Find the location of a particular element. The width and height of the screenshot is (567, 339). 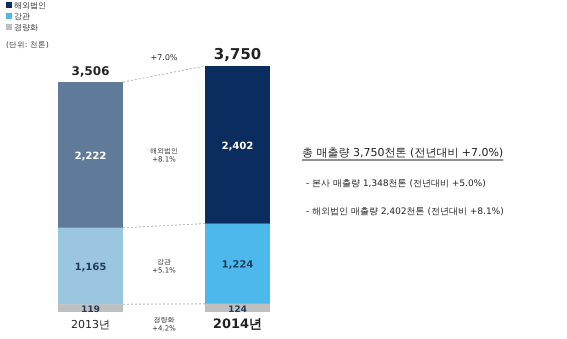

total-label: 3,750 is located at coordinates (238, 54).